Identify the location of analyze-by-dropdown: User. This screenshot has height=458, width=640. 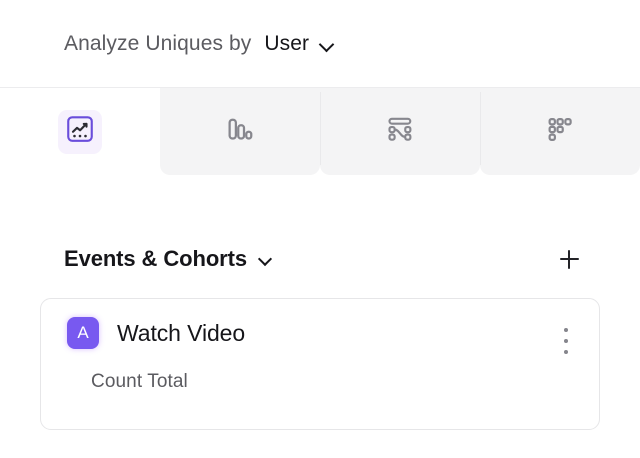
(299, 44).